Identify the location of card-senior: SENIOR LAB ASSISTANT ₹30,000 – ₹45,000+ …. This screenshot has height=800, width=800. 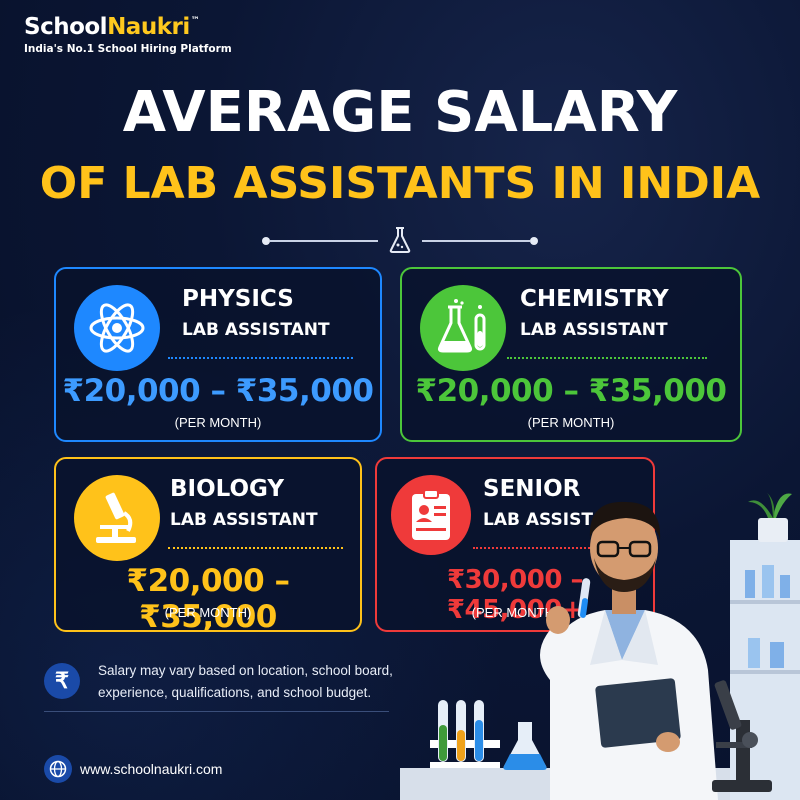
(515, 544).